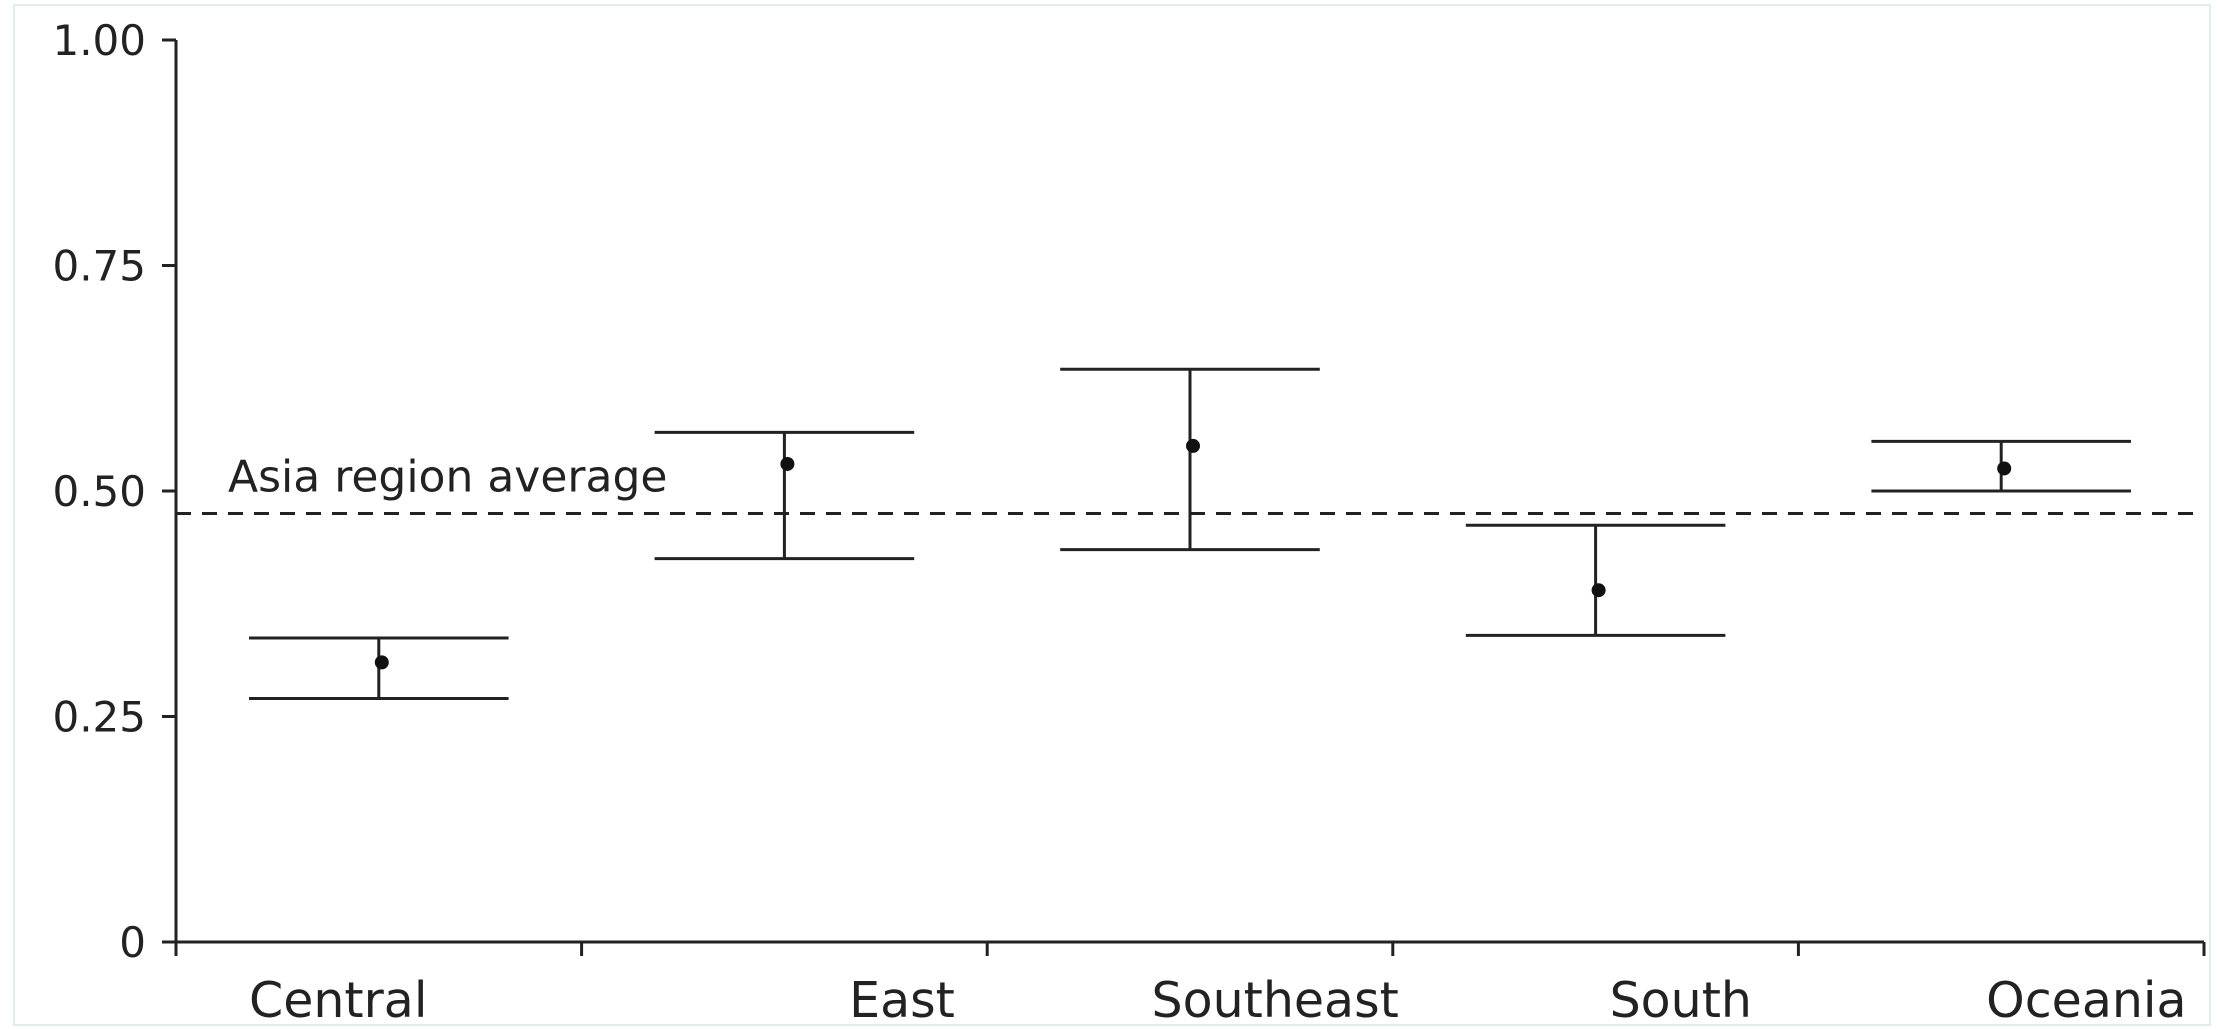 This screenshot has width=2217, height=1029. I want to click on y-axis-ticks: 0 0.25 0.50 0.75 1.00, so click(114, 491).